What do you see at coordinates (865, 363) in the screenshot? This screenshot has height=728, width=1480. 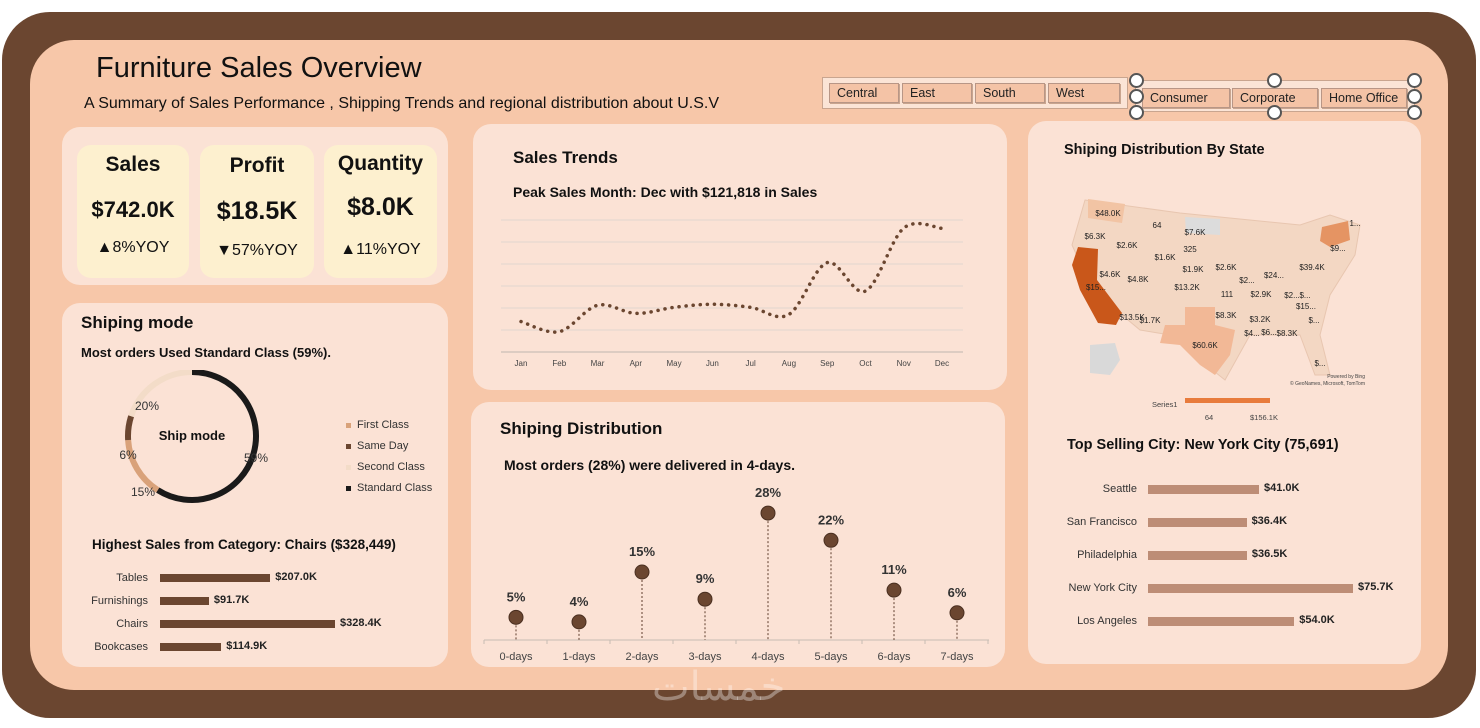 I see `month-tick-label: Oct` at bounding box center [865, 363].